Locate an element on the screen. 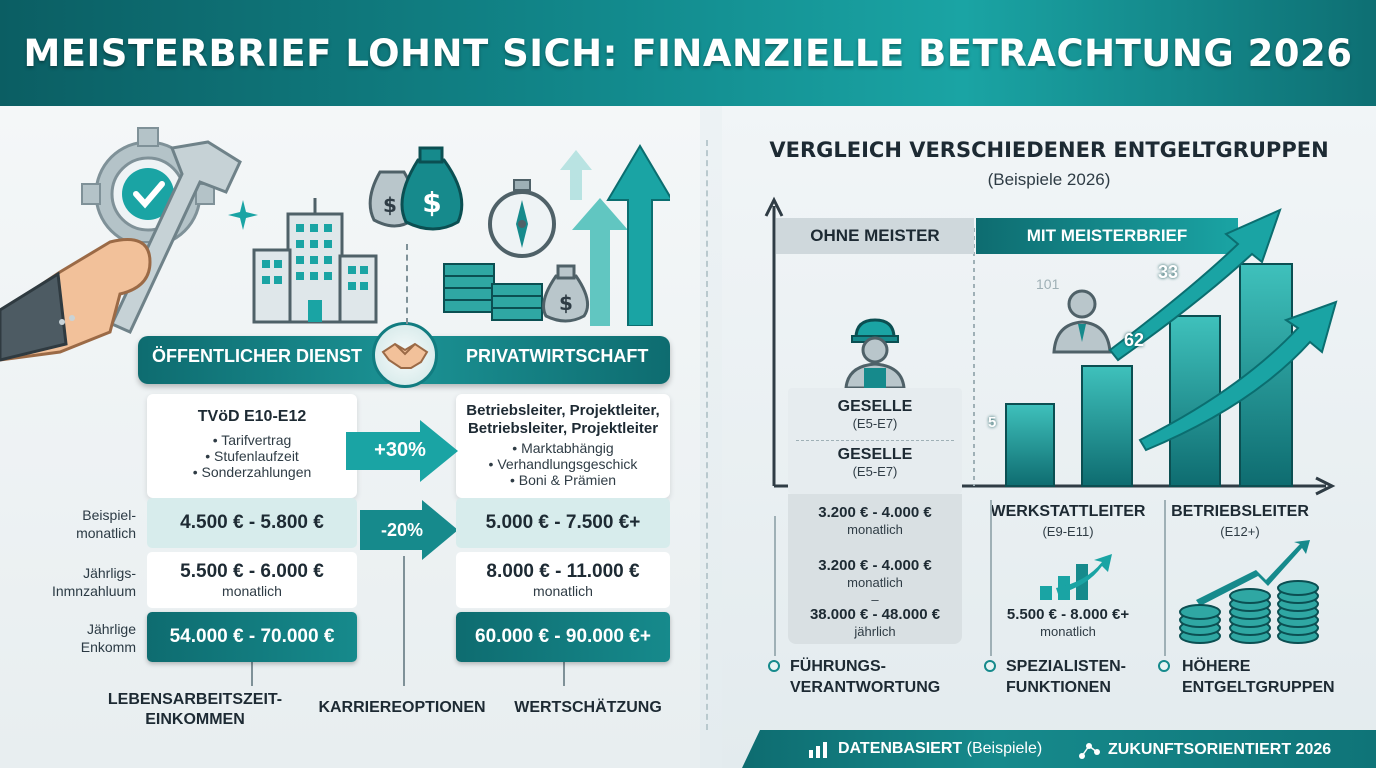 The width and height of the screenshot is (1376, 768). office-building-icon is located at coordinates (315, 261).